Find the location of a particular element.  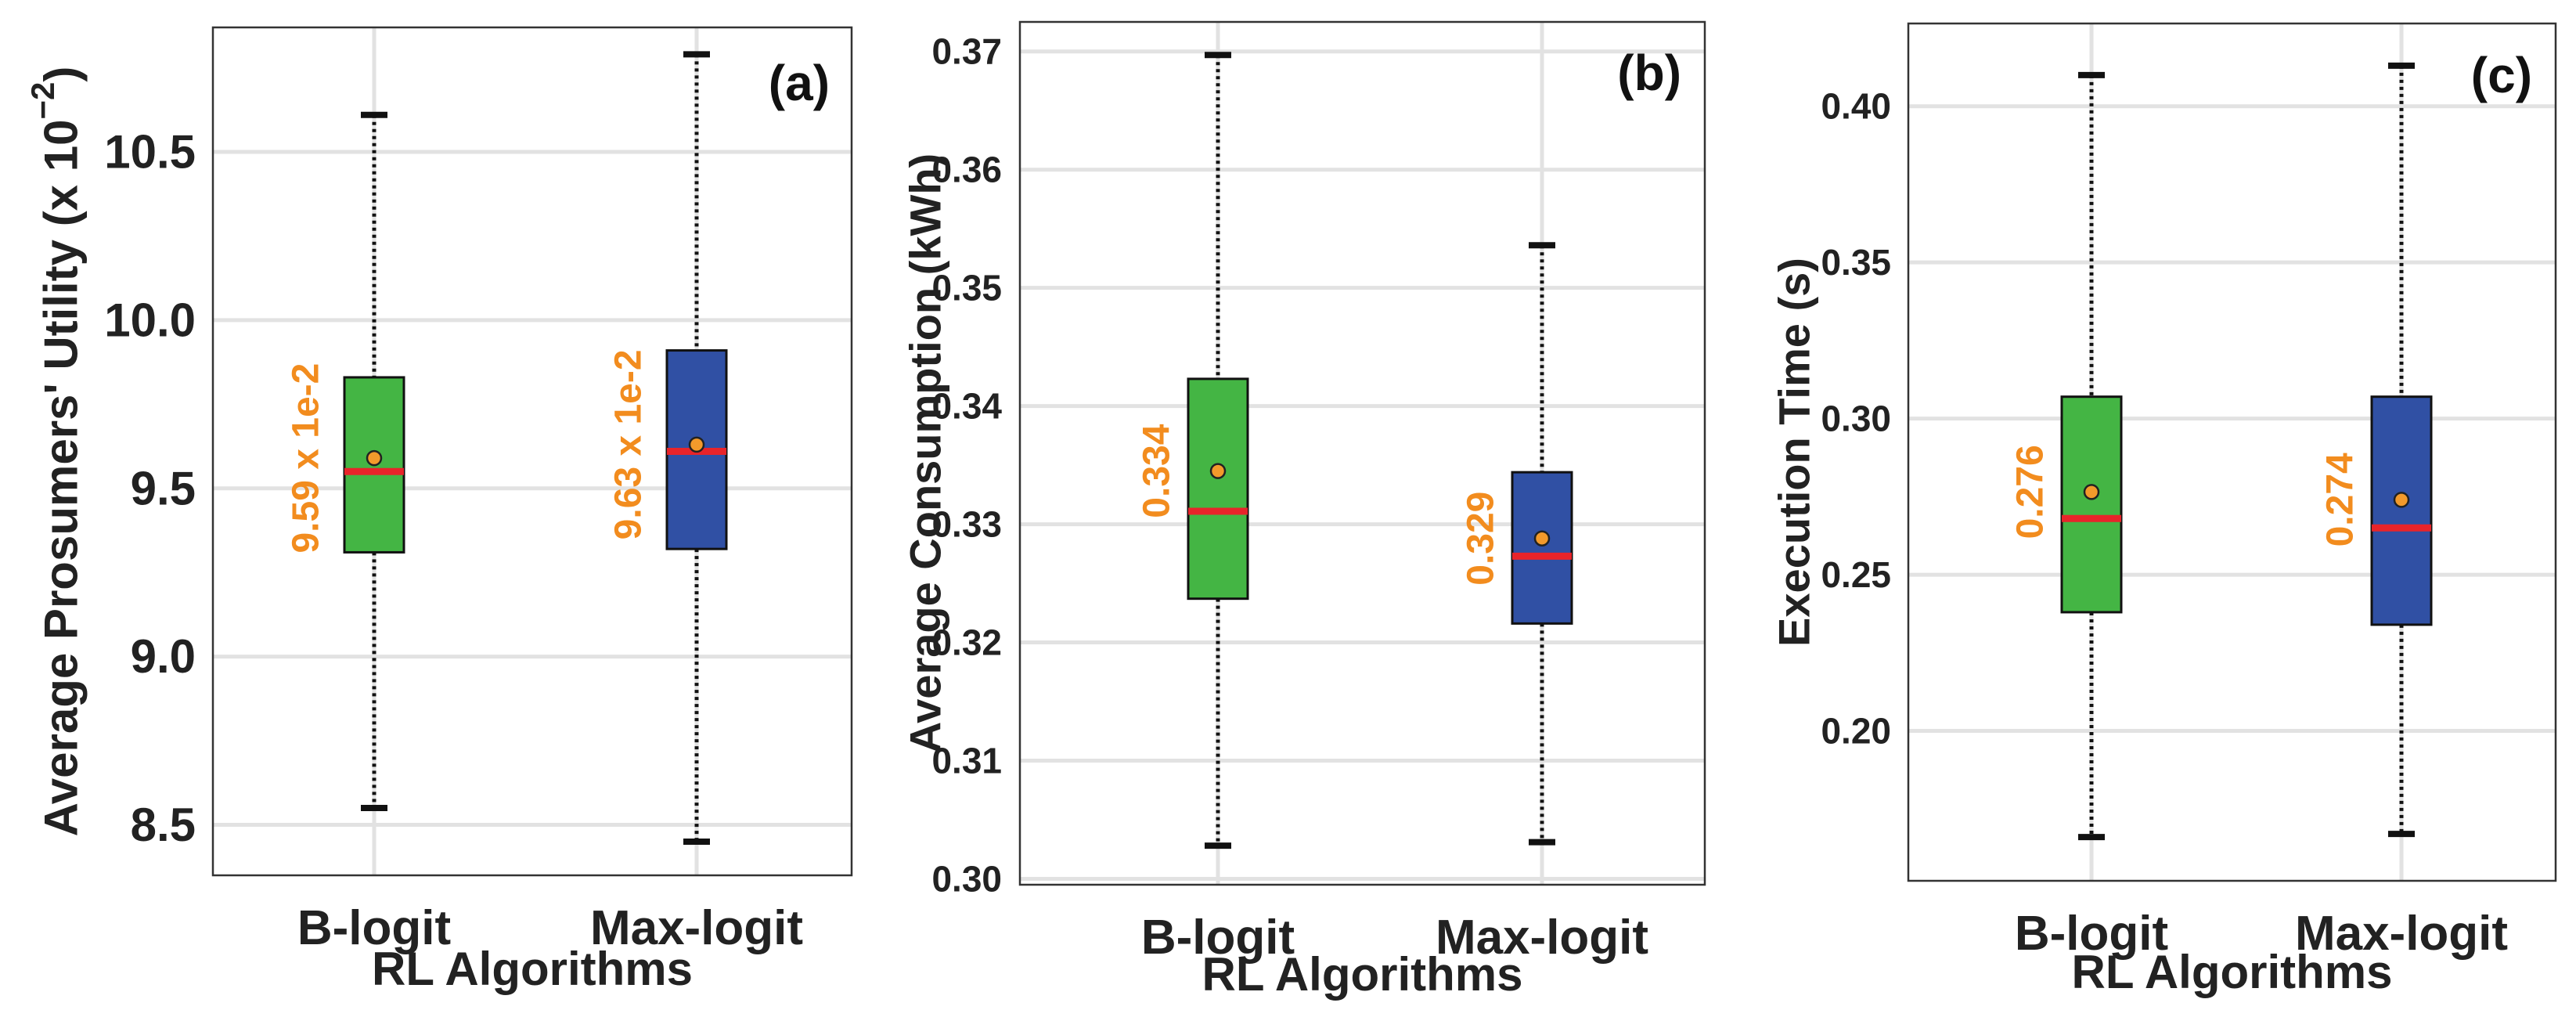

box-max-logit: 0.274 is located at coordinates (2376, 450).